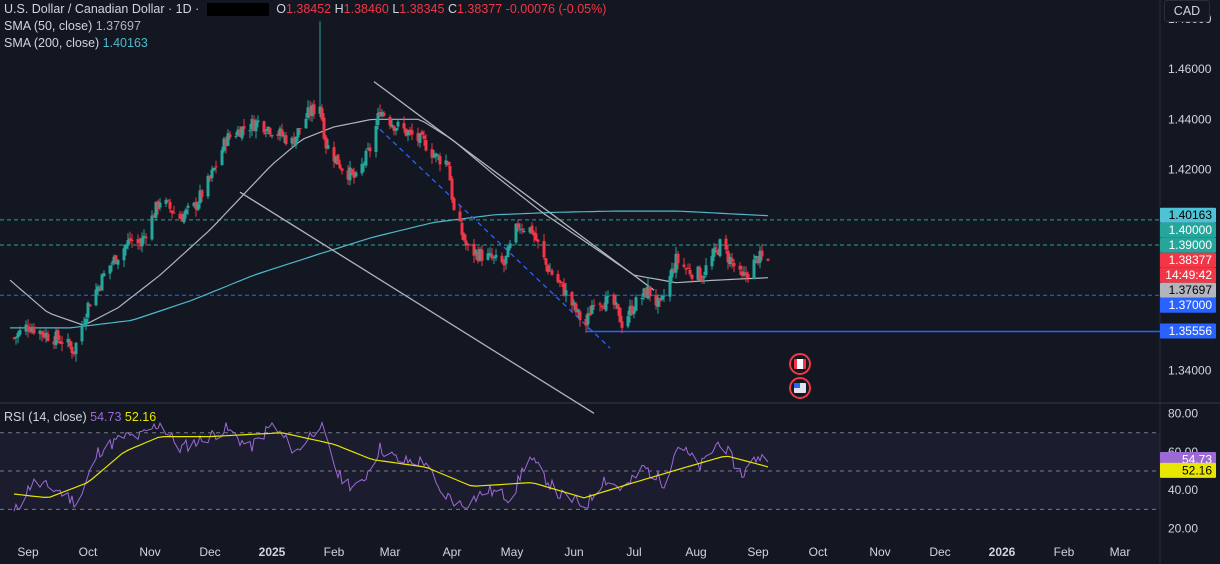 This screenshot has height=564, width=1220. What do you see at coordinates (758, 552) in the screenshot?
I see `time-tick-label: Sep` at bounding box center [758, 552].